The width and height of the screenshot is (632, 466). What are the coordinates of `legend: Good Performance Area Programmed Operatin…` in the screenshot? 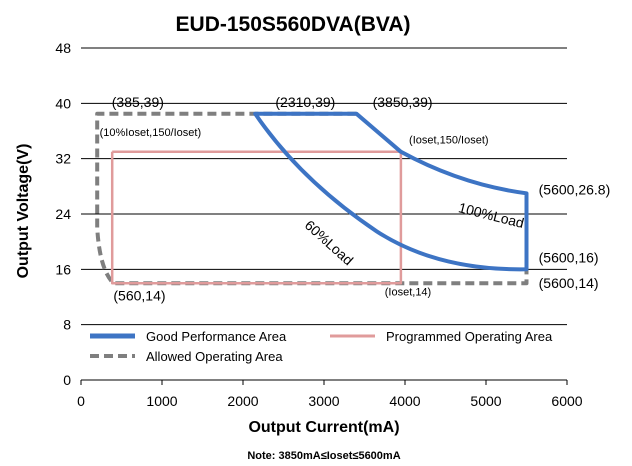 It's located at (321, 346).